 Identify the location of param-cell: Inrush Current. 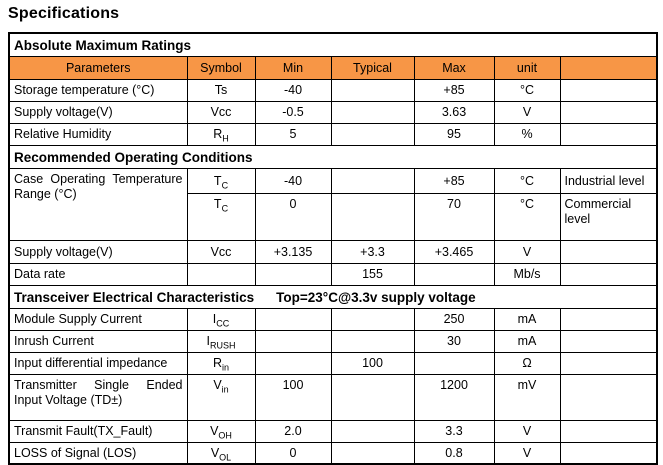
(98, 341).